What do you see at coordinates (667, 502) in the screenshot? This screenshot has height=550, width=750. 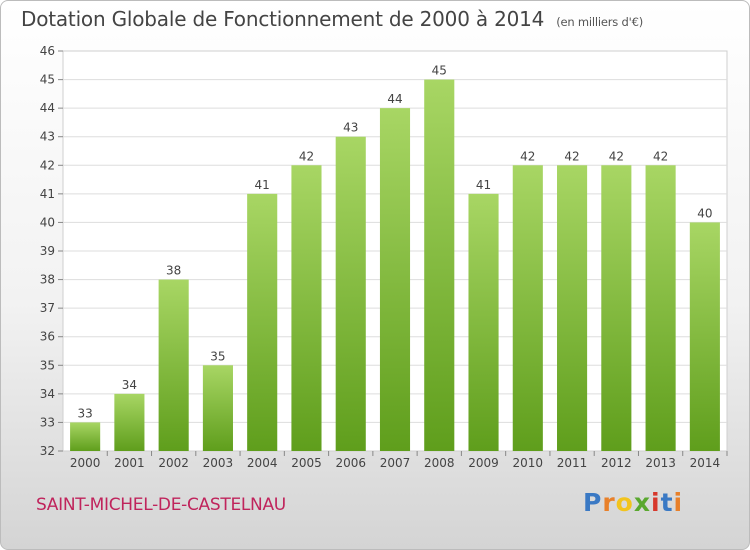 I see `logo-letter: t` at bounding box center [667, 502].